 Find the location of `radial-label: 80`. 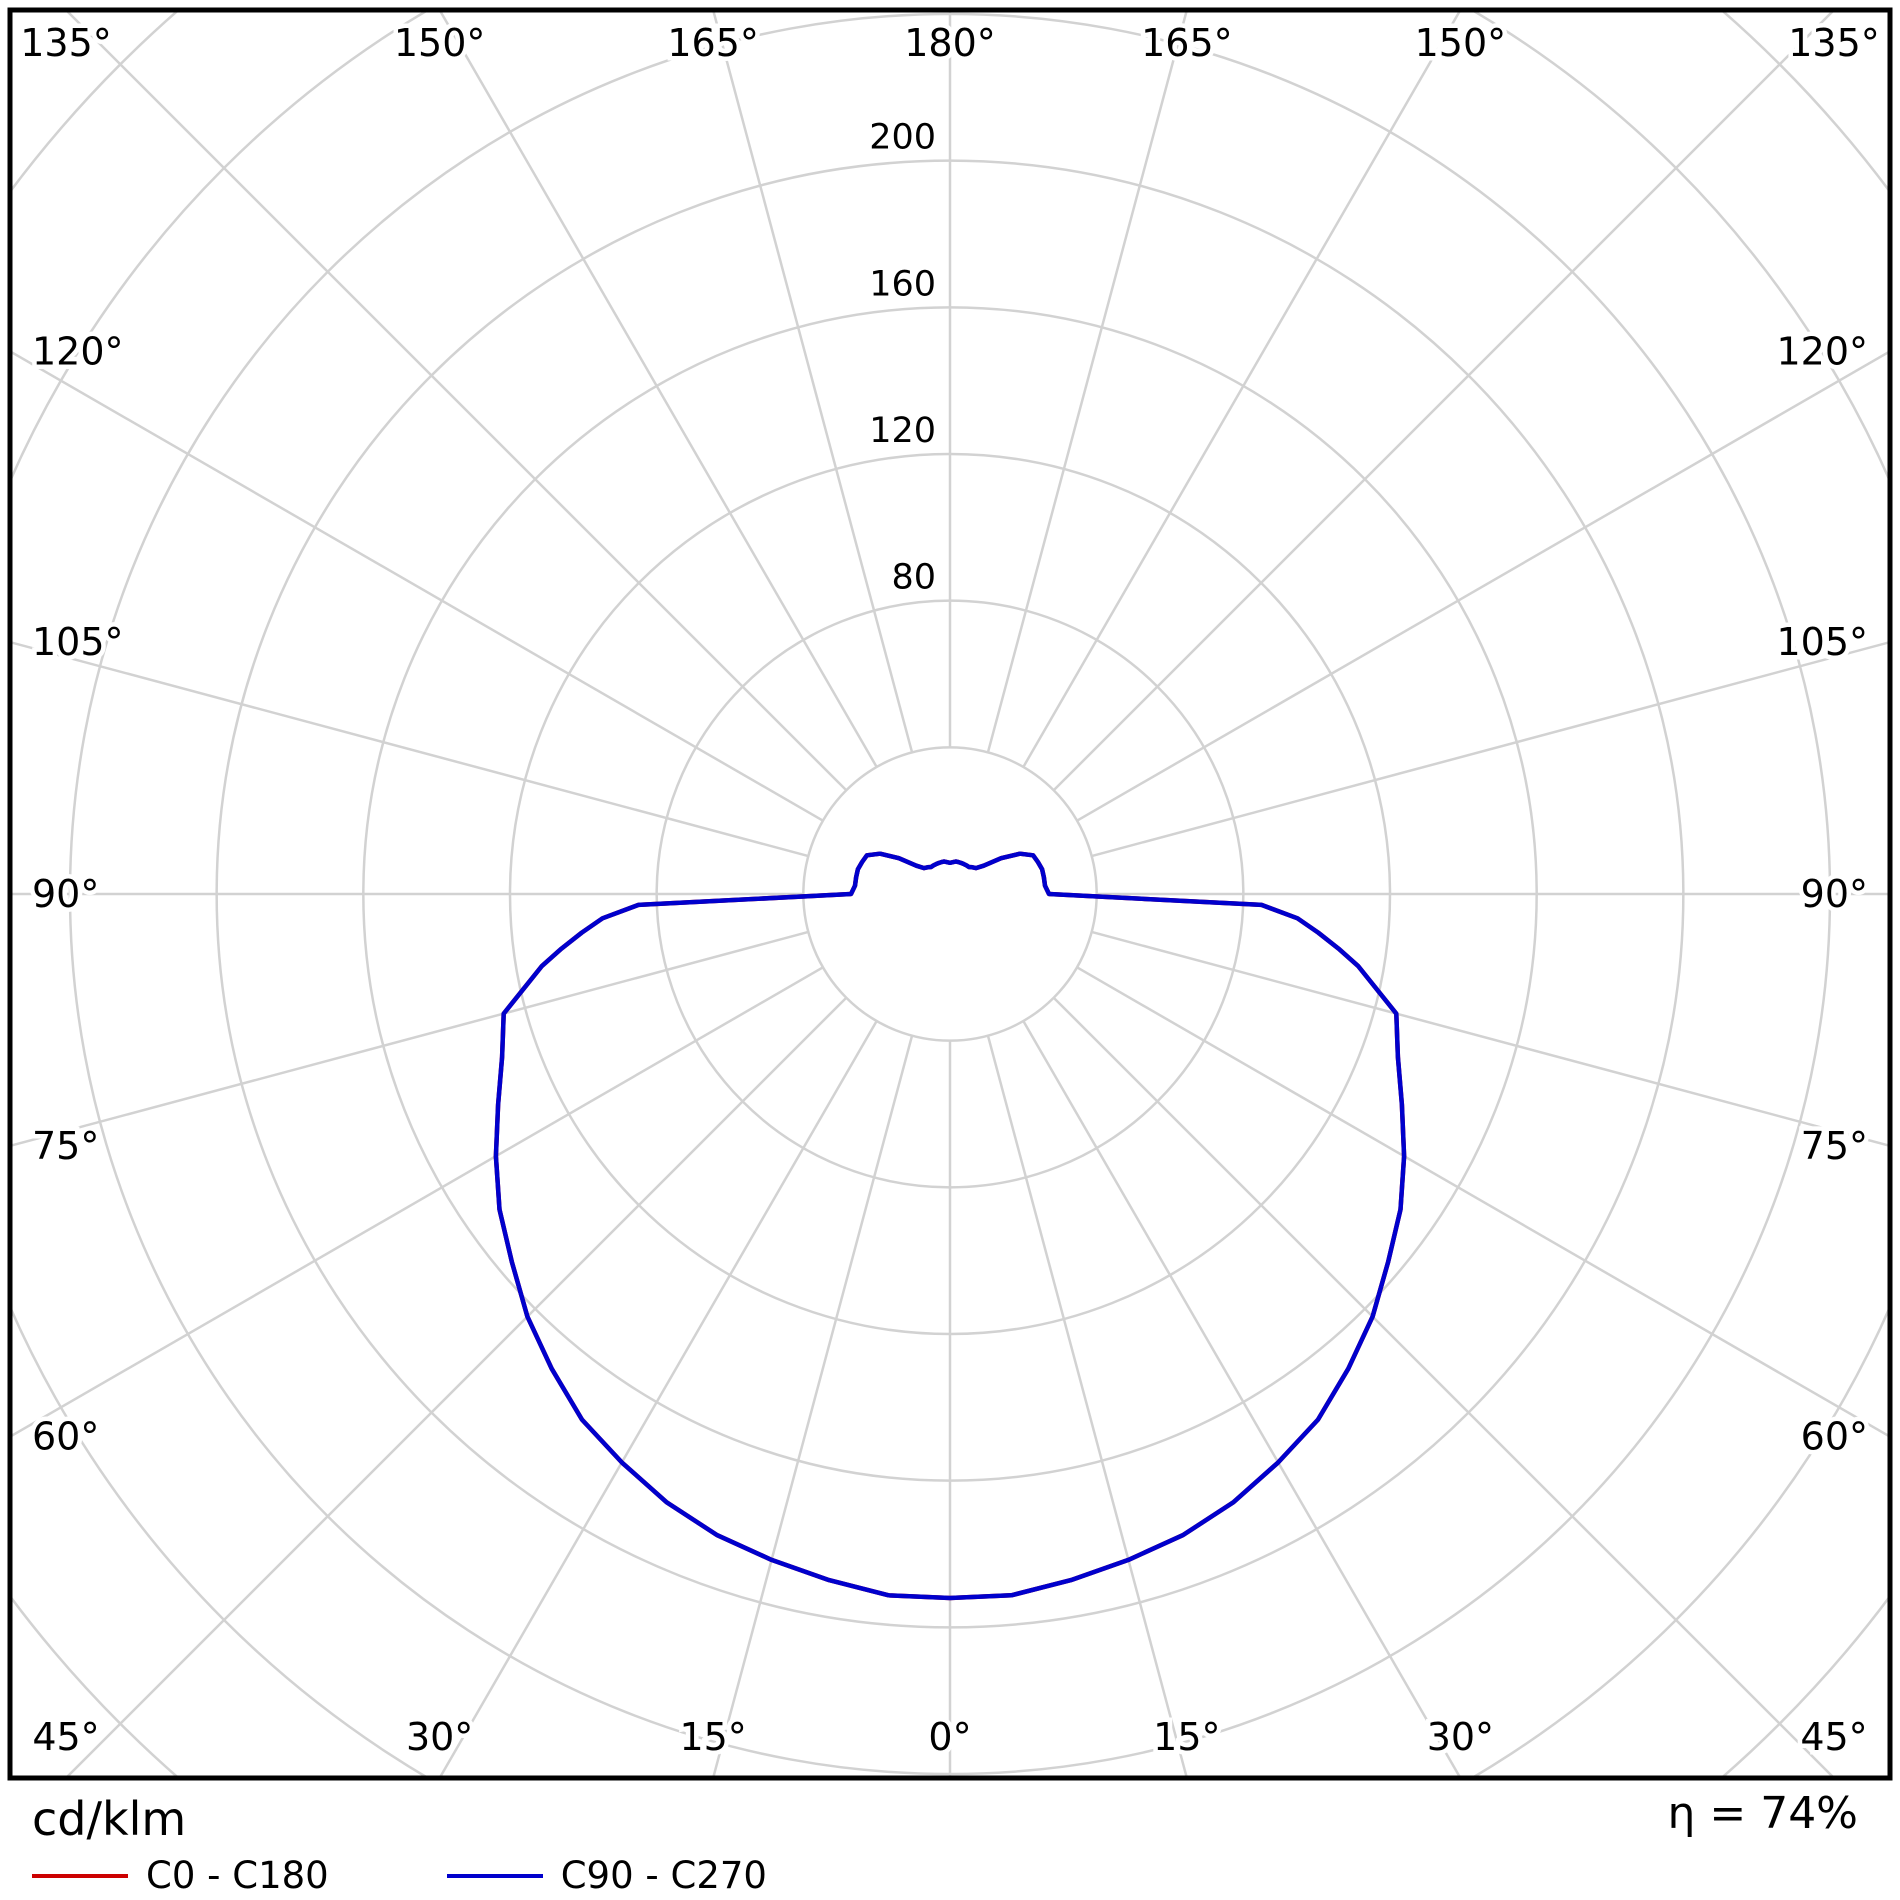

radial-label: 80 is located at coordinates (913, 578).